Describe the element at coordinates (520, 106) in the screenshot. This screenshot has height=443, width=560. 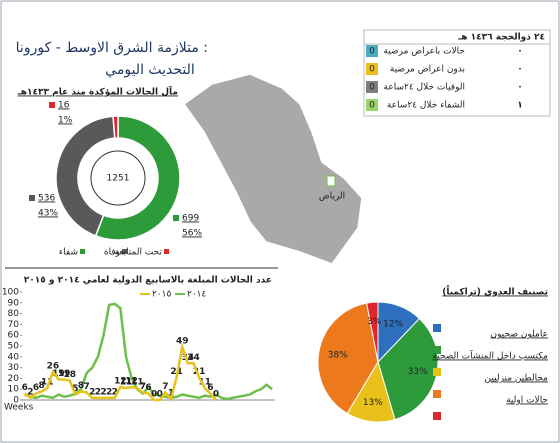
I see `status-count: ١` at that location.